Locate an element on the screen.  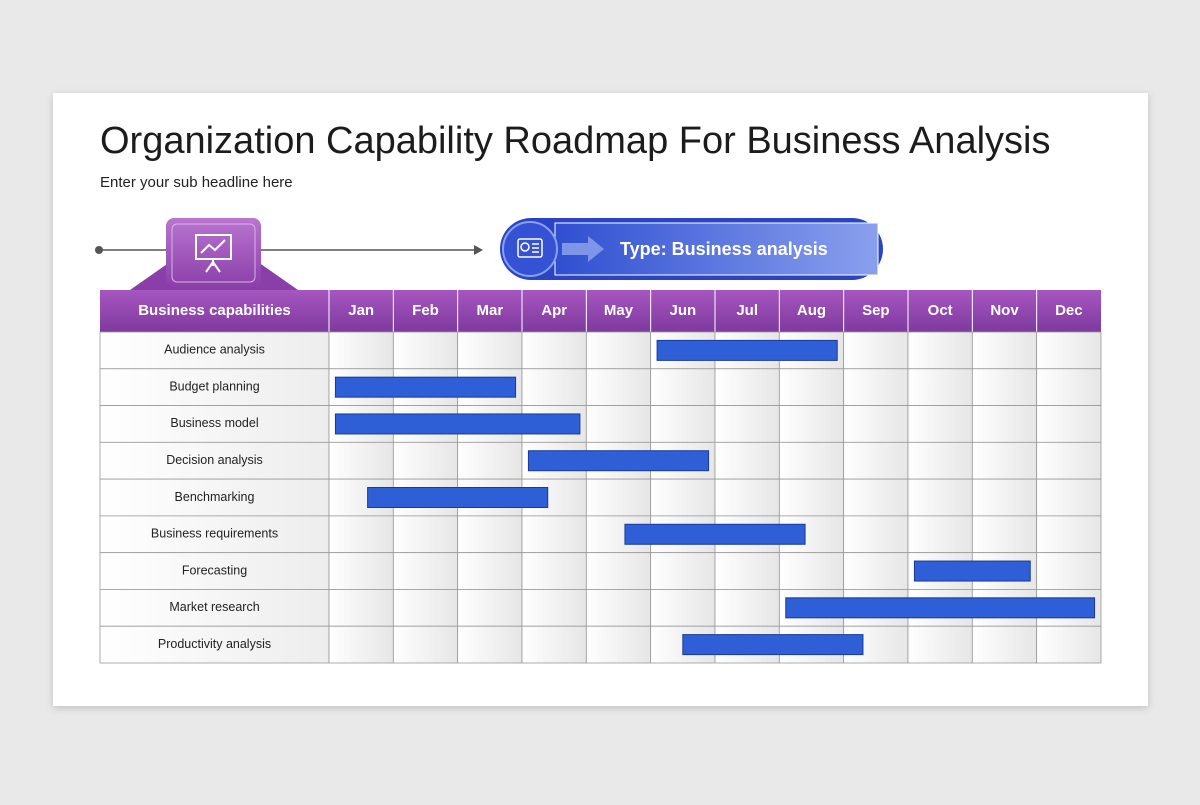
tab-inner is located at coordinates (213, 253).